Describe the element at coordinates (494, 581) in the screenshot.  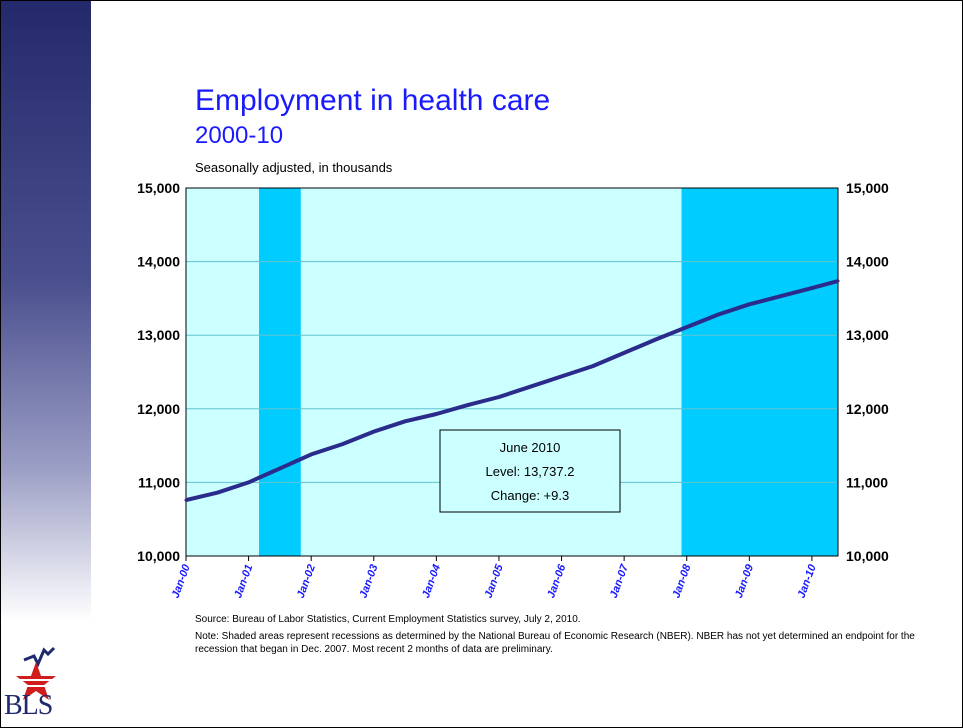
I see `x-tick-label: Jan-05` at that location.